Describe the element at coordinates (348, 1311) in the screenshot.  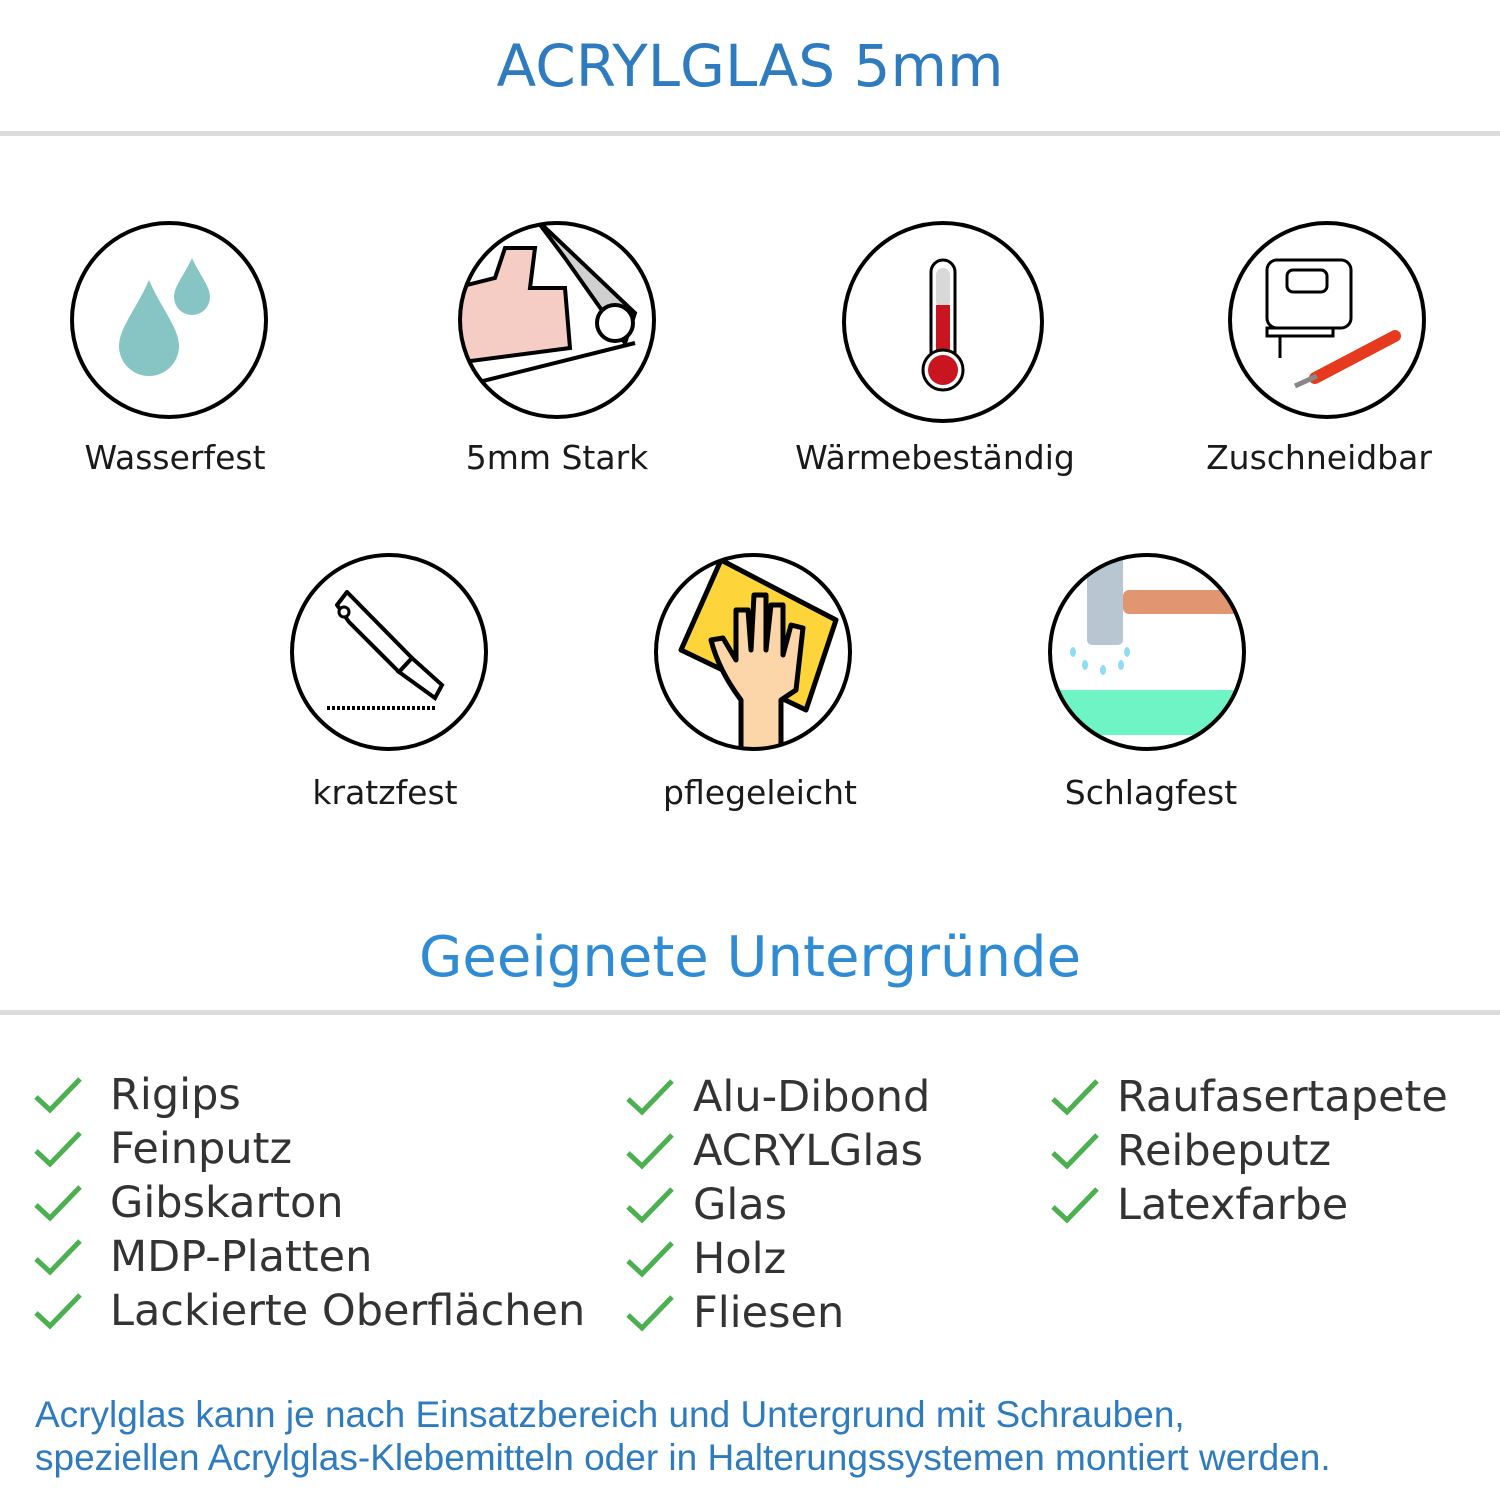
I see `surface-label: Lackierte Oberflächen` at that location.